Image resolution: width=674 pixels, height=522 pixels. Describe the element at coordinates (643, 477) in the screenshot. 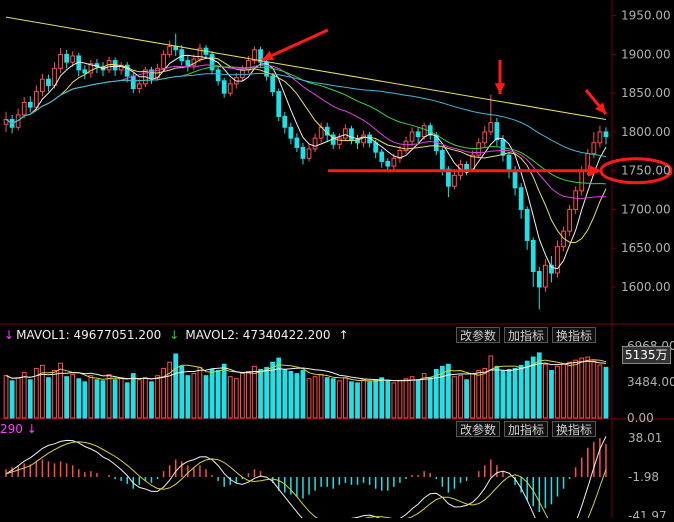

I see `macd-tick-label: -1.98` at that location.